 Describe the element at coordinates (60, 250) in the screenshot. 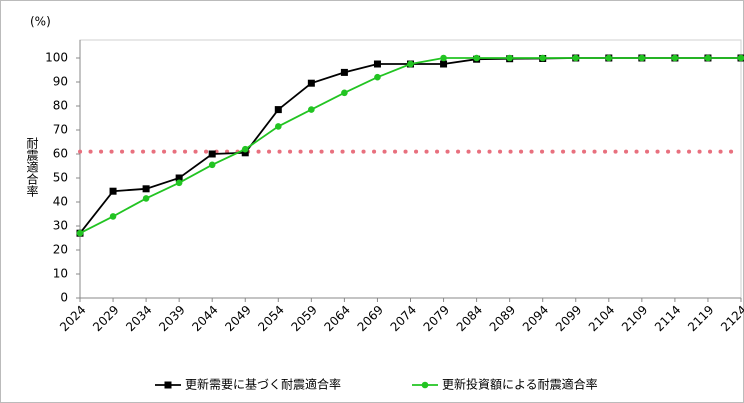

I see `y-tick-label: 20` at that location.